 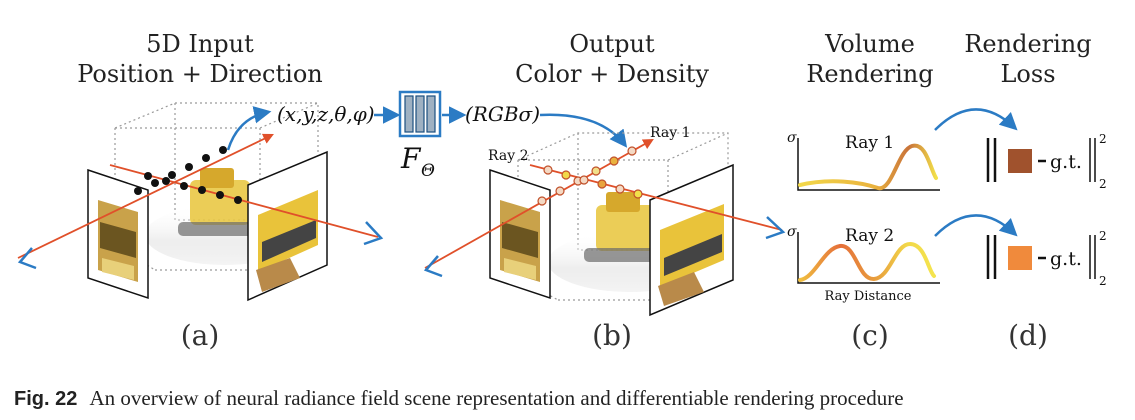 What do you see at coordinates (670, 133) in the screenshot?
I see `ray1-label-b: Ray 1` at bounding box center [670, 133].